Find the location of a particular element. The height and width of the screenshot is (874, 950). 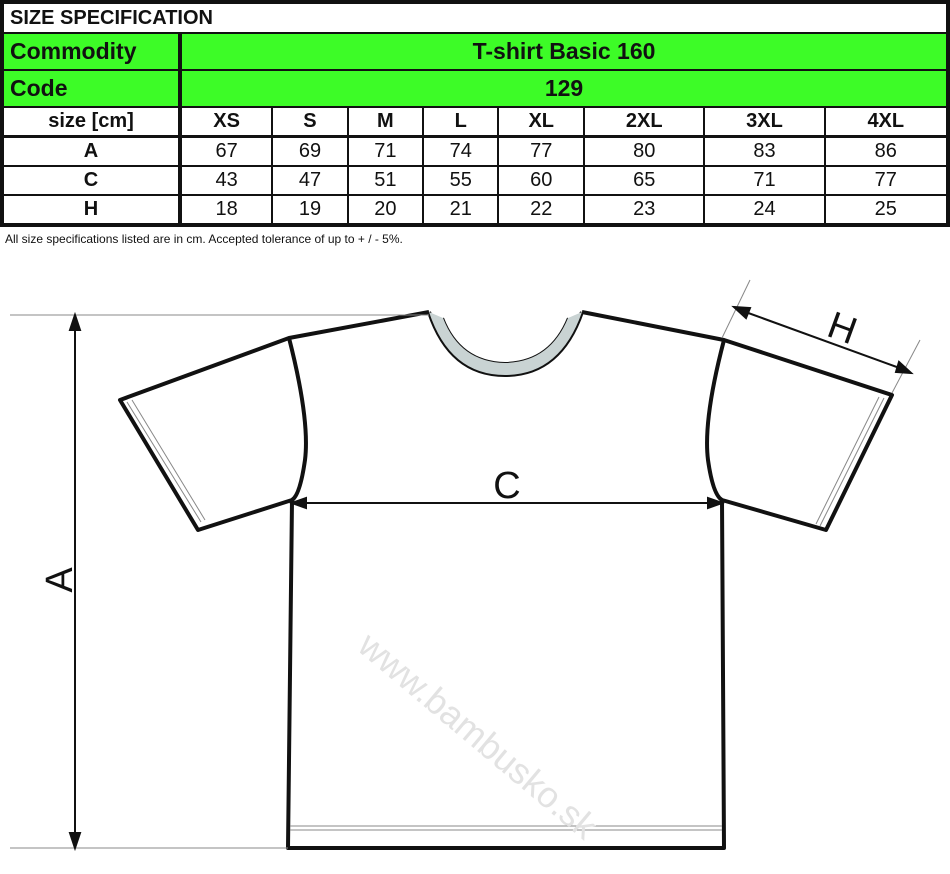

measurement-cell: 55 is located at coordinates (461, 180).